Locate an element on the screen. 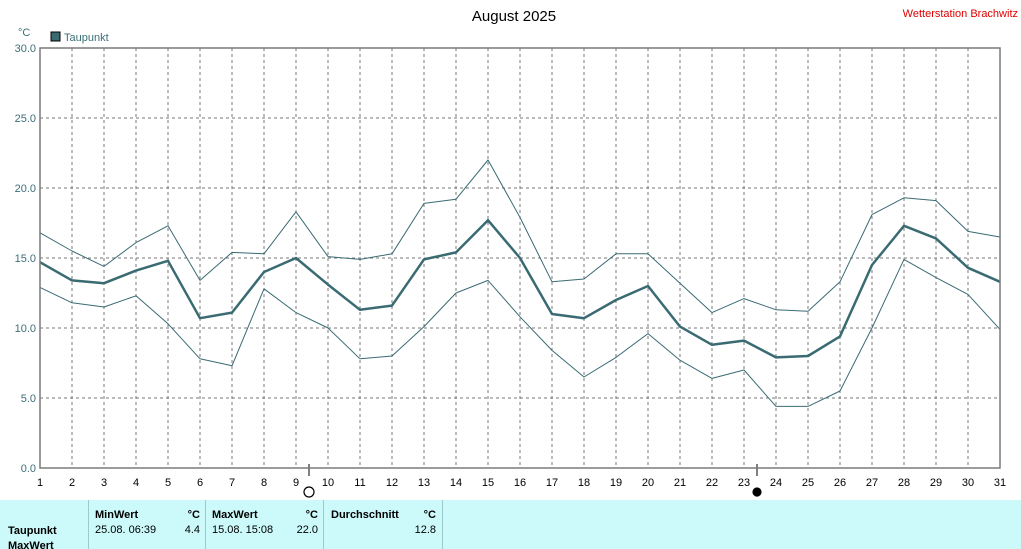 This screenshot has width=1021, height=549. y-tick-label: 0.0 is located at coordinates (28, 469).